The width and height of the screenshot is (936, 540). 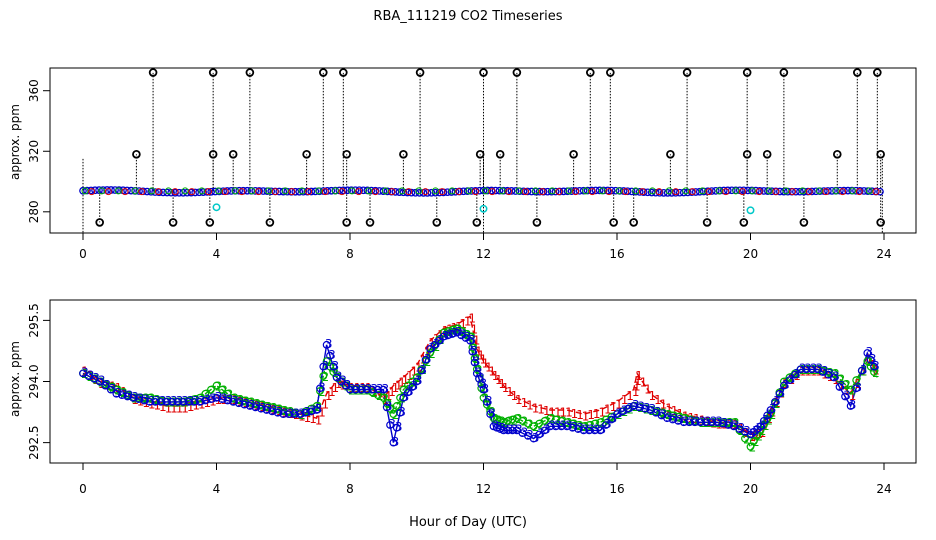 I want to click on top-x-tick-label: 4, so click(x=217, y=254).